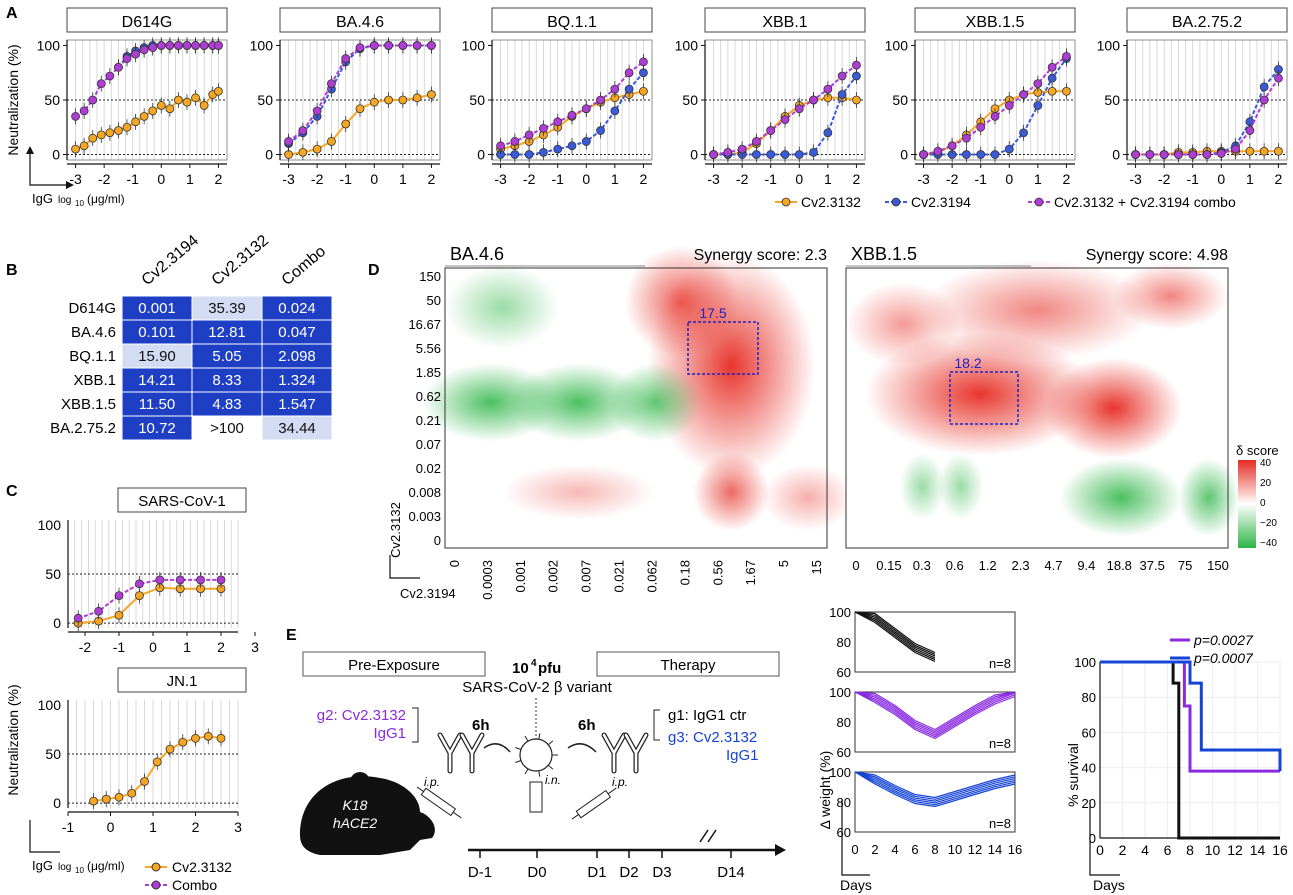 The image size is (1293, 895). I want to click on syringe-plunger, so click(420, 789).